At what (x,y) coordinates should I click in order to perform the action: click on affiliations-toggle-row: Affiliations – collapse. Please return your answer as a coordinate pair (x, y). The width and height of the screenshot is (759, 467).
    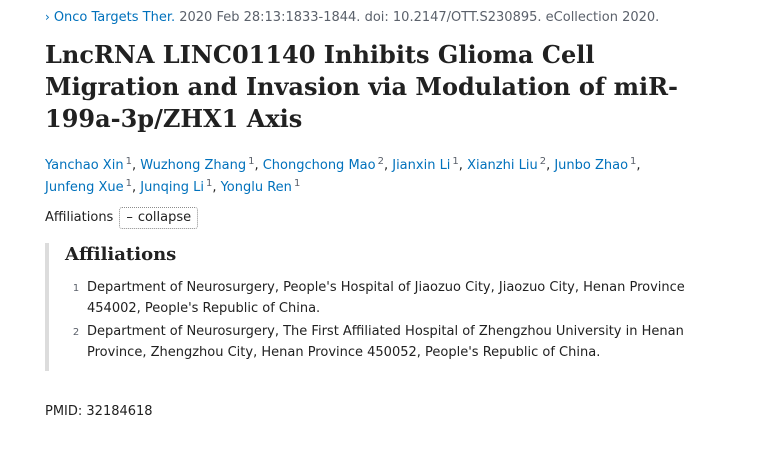
    Looking at the image, I should click on (395, 218).